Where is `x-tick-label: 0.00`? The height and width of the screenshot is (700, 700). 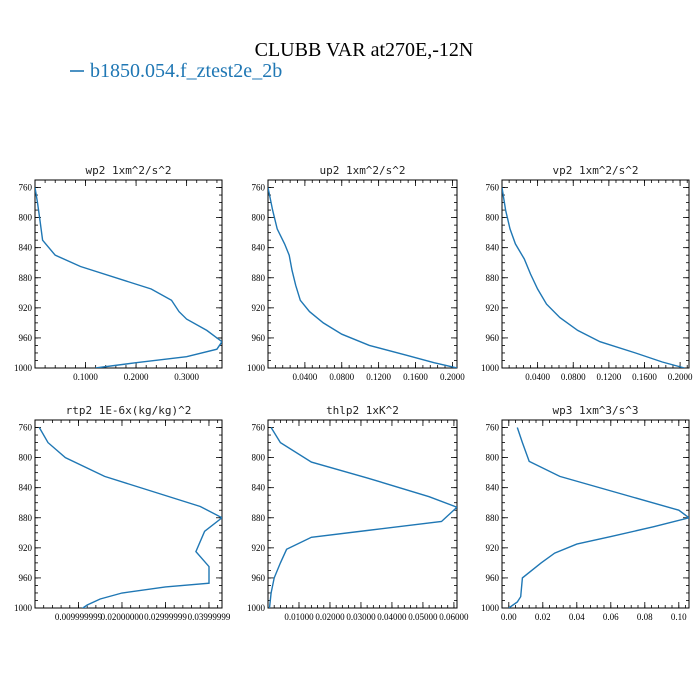 x-tick-label: 0.00 is located at coordinates (509, 617).